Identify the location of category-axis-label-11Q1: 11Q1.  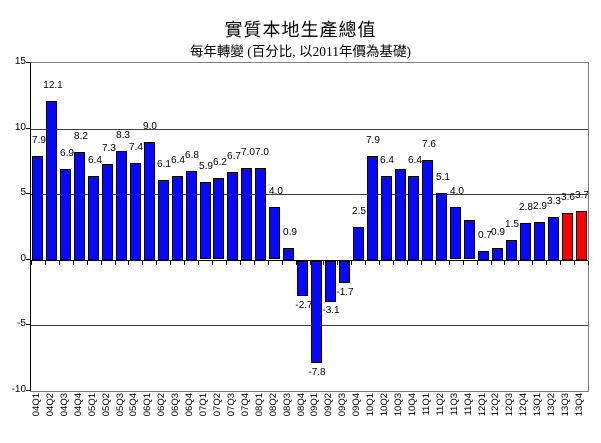
(426, 404).